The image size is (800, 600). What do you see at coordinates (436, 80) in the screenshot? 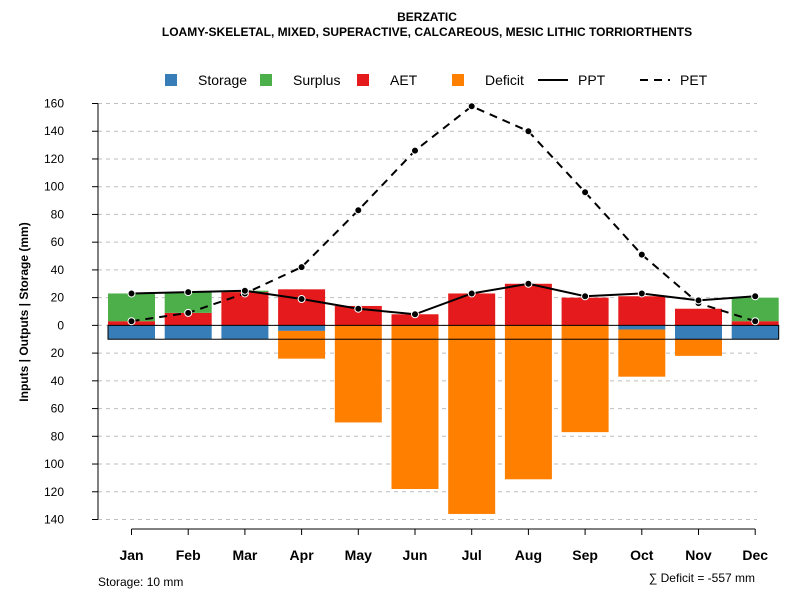
I see `legend: Storage Surplus AET Deficit PPT PET` at bounding box center [436, 80].